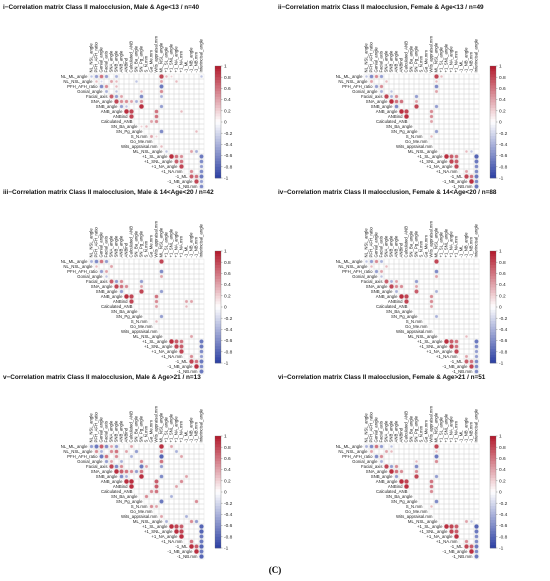  Describe the element at coordinates (146, 433) in the screenshot. I see `column-label: S_N.mm` at that location.